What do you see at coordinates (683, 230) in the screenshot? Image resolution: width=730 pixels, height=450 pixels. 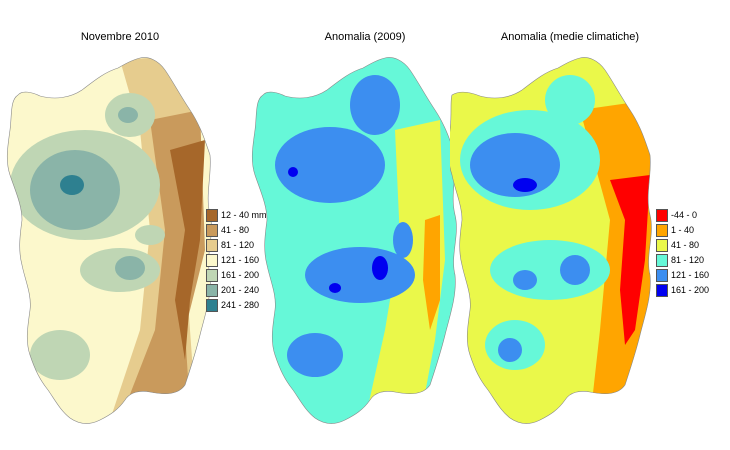 I see `legend-label: 1 - 40` at bounding box center [683, 230].